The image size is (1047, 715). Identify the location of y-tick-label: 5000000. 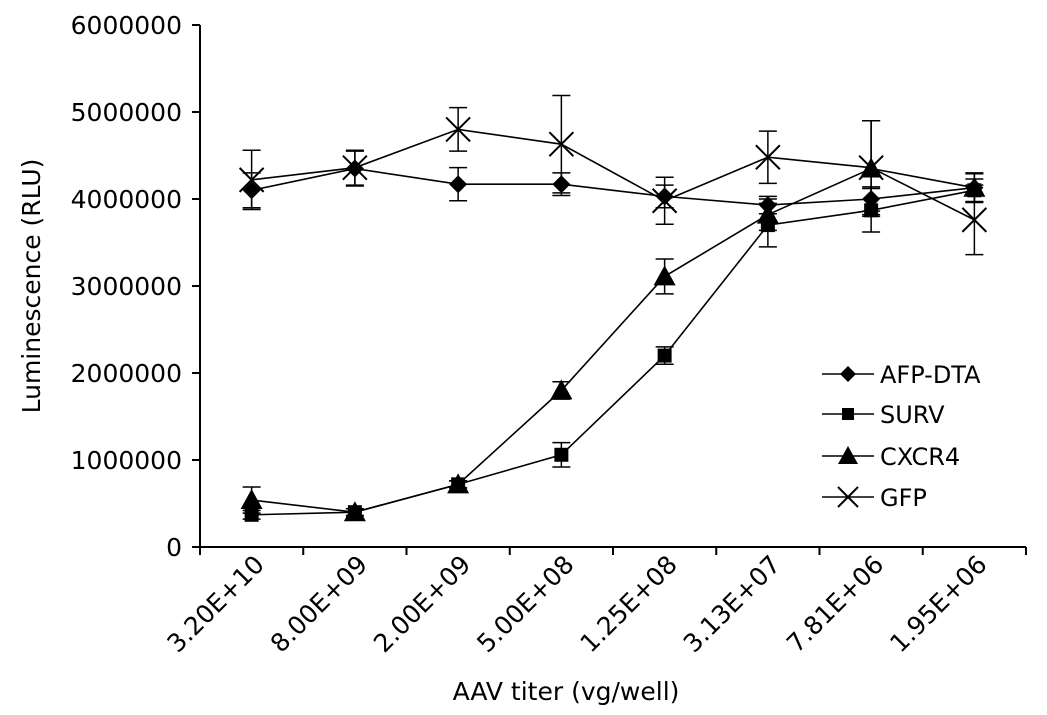
(126, 112).